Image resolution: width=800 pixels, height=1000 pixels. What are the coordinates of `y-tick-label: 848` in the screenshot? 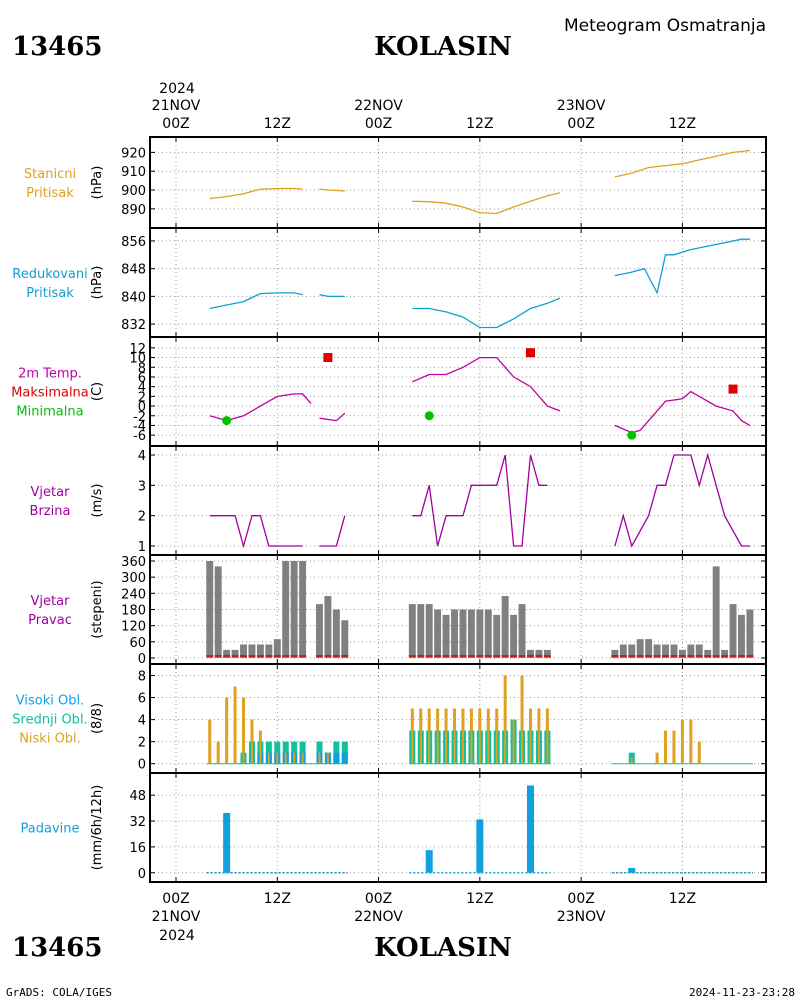 It's located at (133, 270).